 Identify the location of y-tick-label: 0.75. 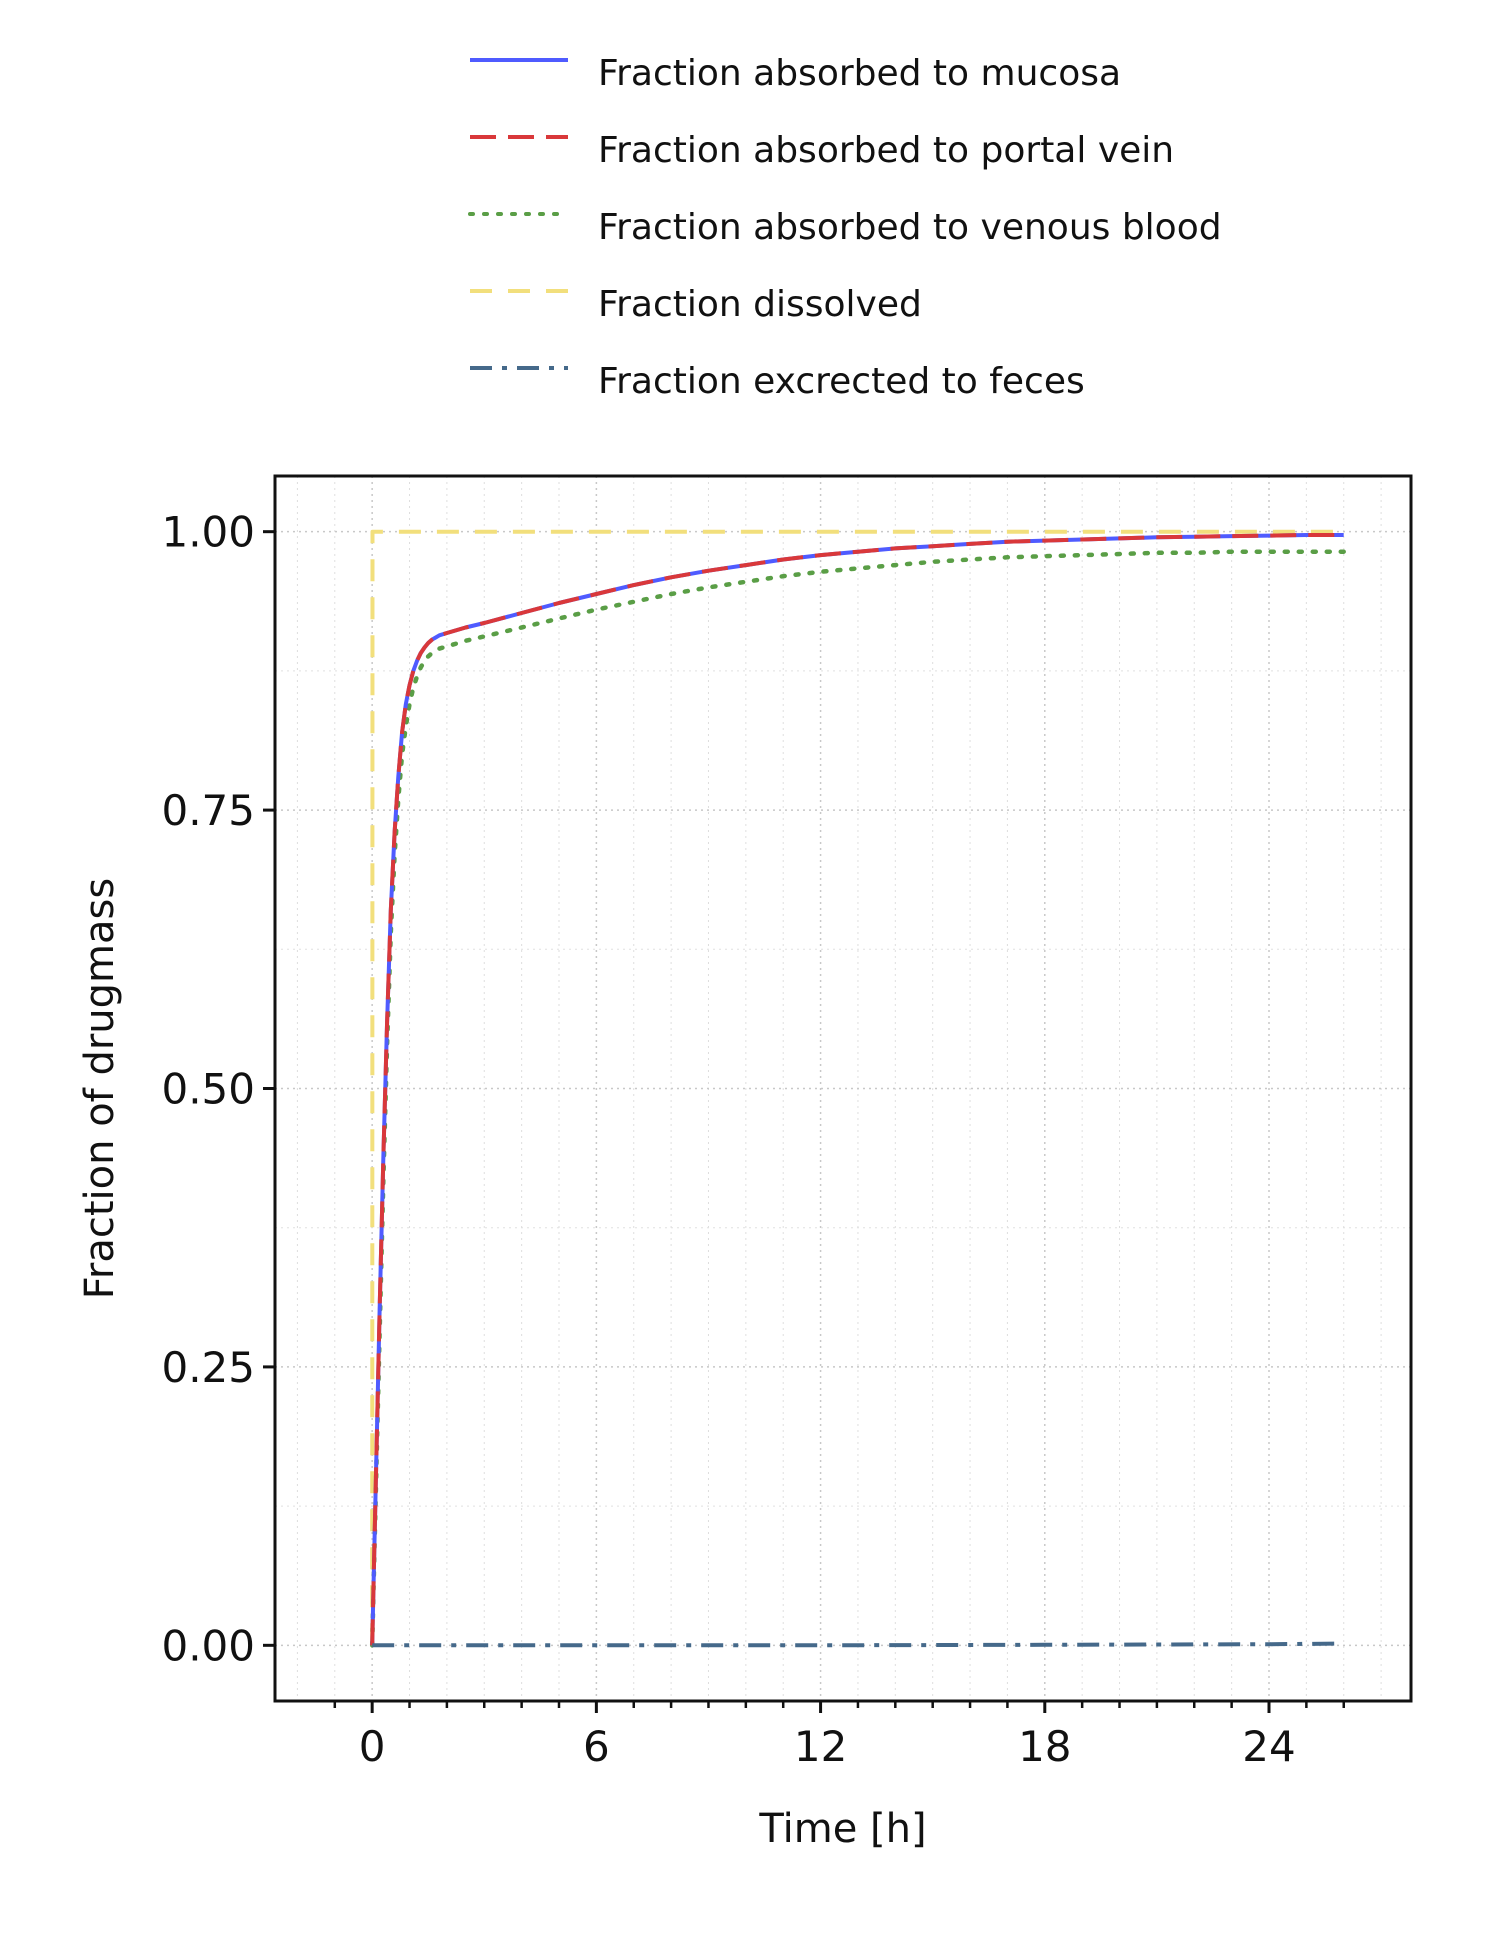
(208, 810).